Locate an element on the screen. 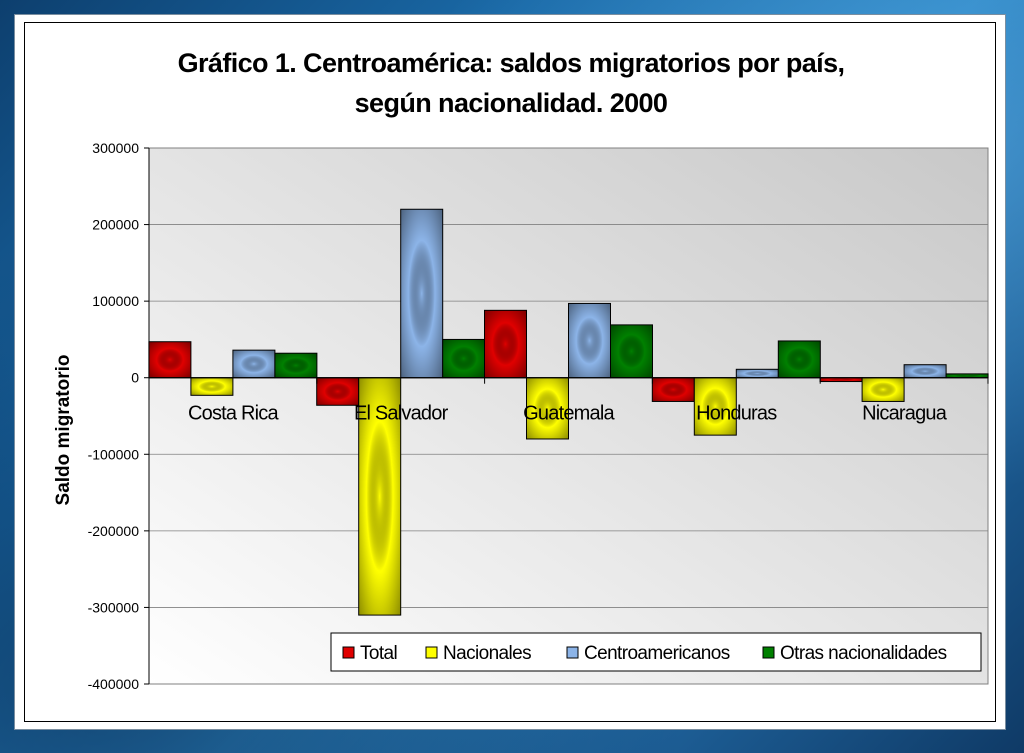 This screenshot has height=753, width=1024. legend-box is located at coordinates (656, 652).